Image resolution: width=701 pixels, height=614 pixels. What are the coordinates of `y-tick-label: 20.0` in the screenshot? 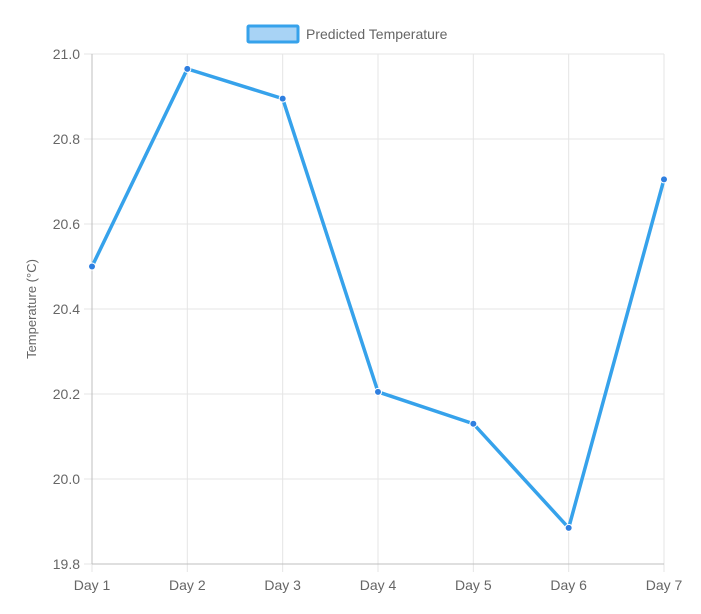 It's located at (66, 479).